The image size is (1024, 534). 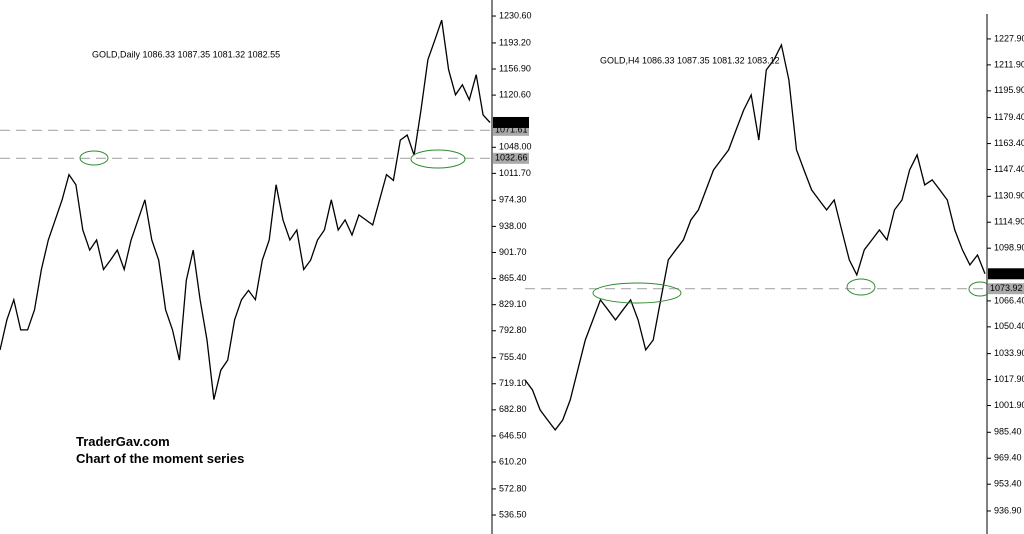 What do you see at coordinates (1008, 458) in the screenshot?
I see `y-tick-label: 969.40` at bounding box center [1008, 458].